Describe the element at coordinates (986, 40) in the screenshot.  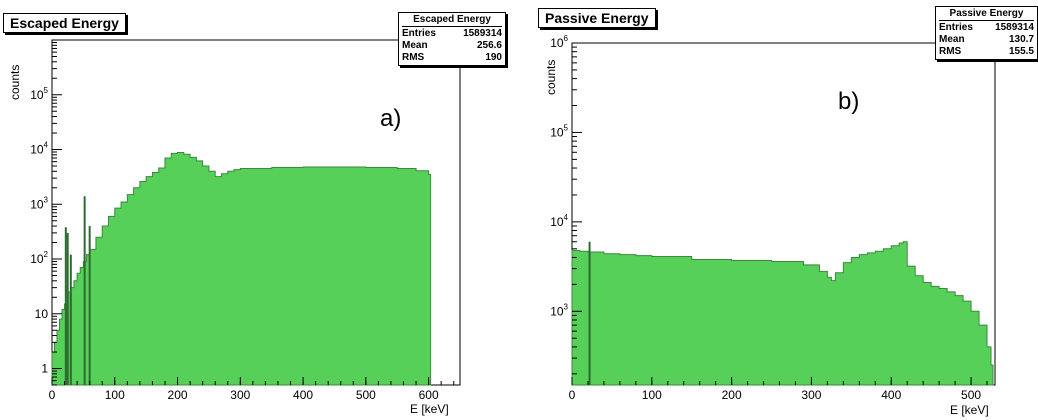
I see `stats-row-mean: Mean 130.7` at that location.